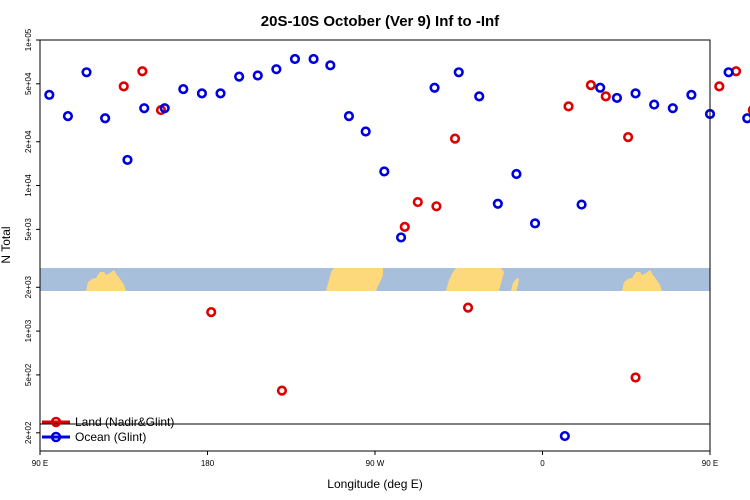 This screenshot has height=500, width=750. What do you see at coordinates (28, 229) in the screenshot?
I see `y-tick-label: 5e+03` at bounding box center [28, 229].